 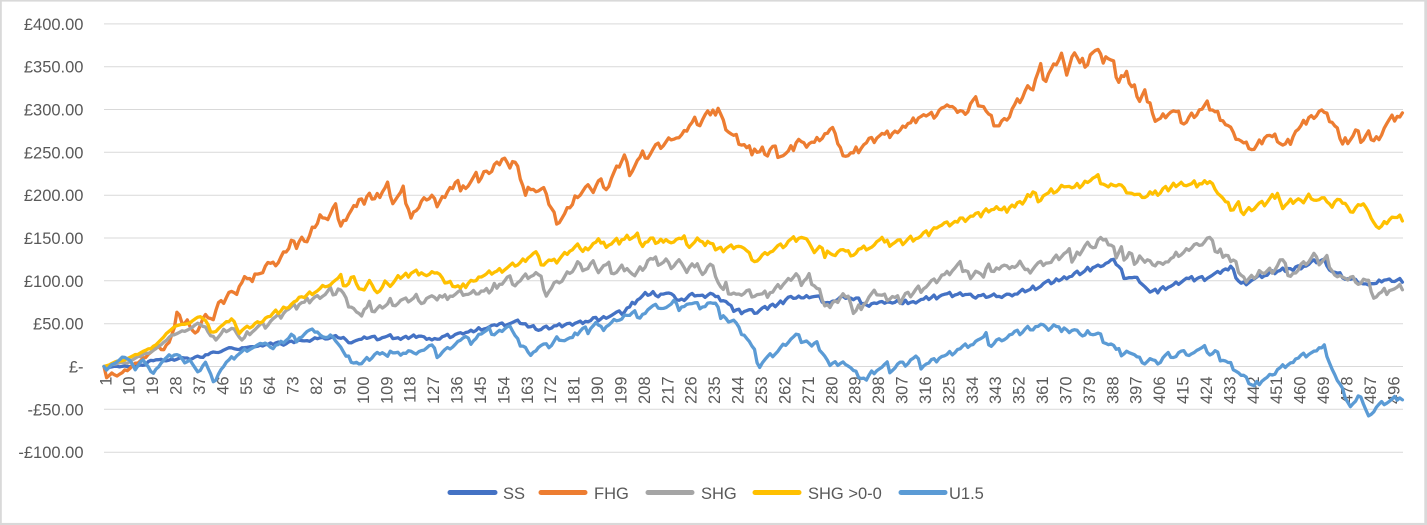 What do you see at coordinates (247, 386) in the screenshot?
I see `svg-text: 55` at bounding box center [247, 386].